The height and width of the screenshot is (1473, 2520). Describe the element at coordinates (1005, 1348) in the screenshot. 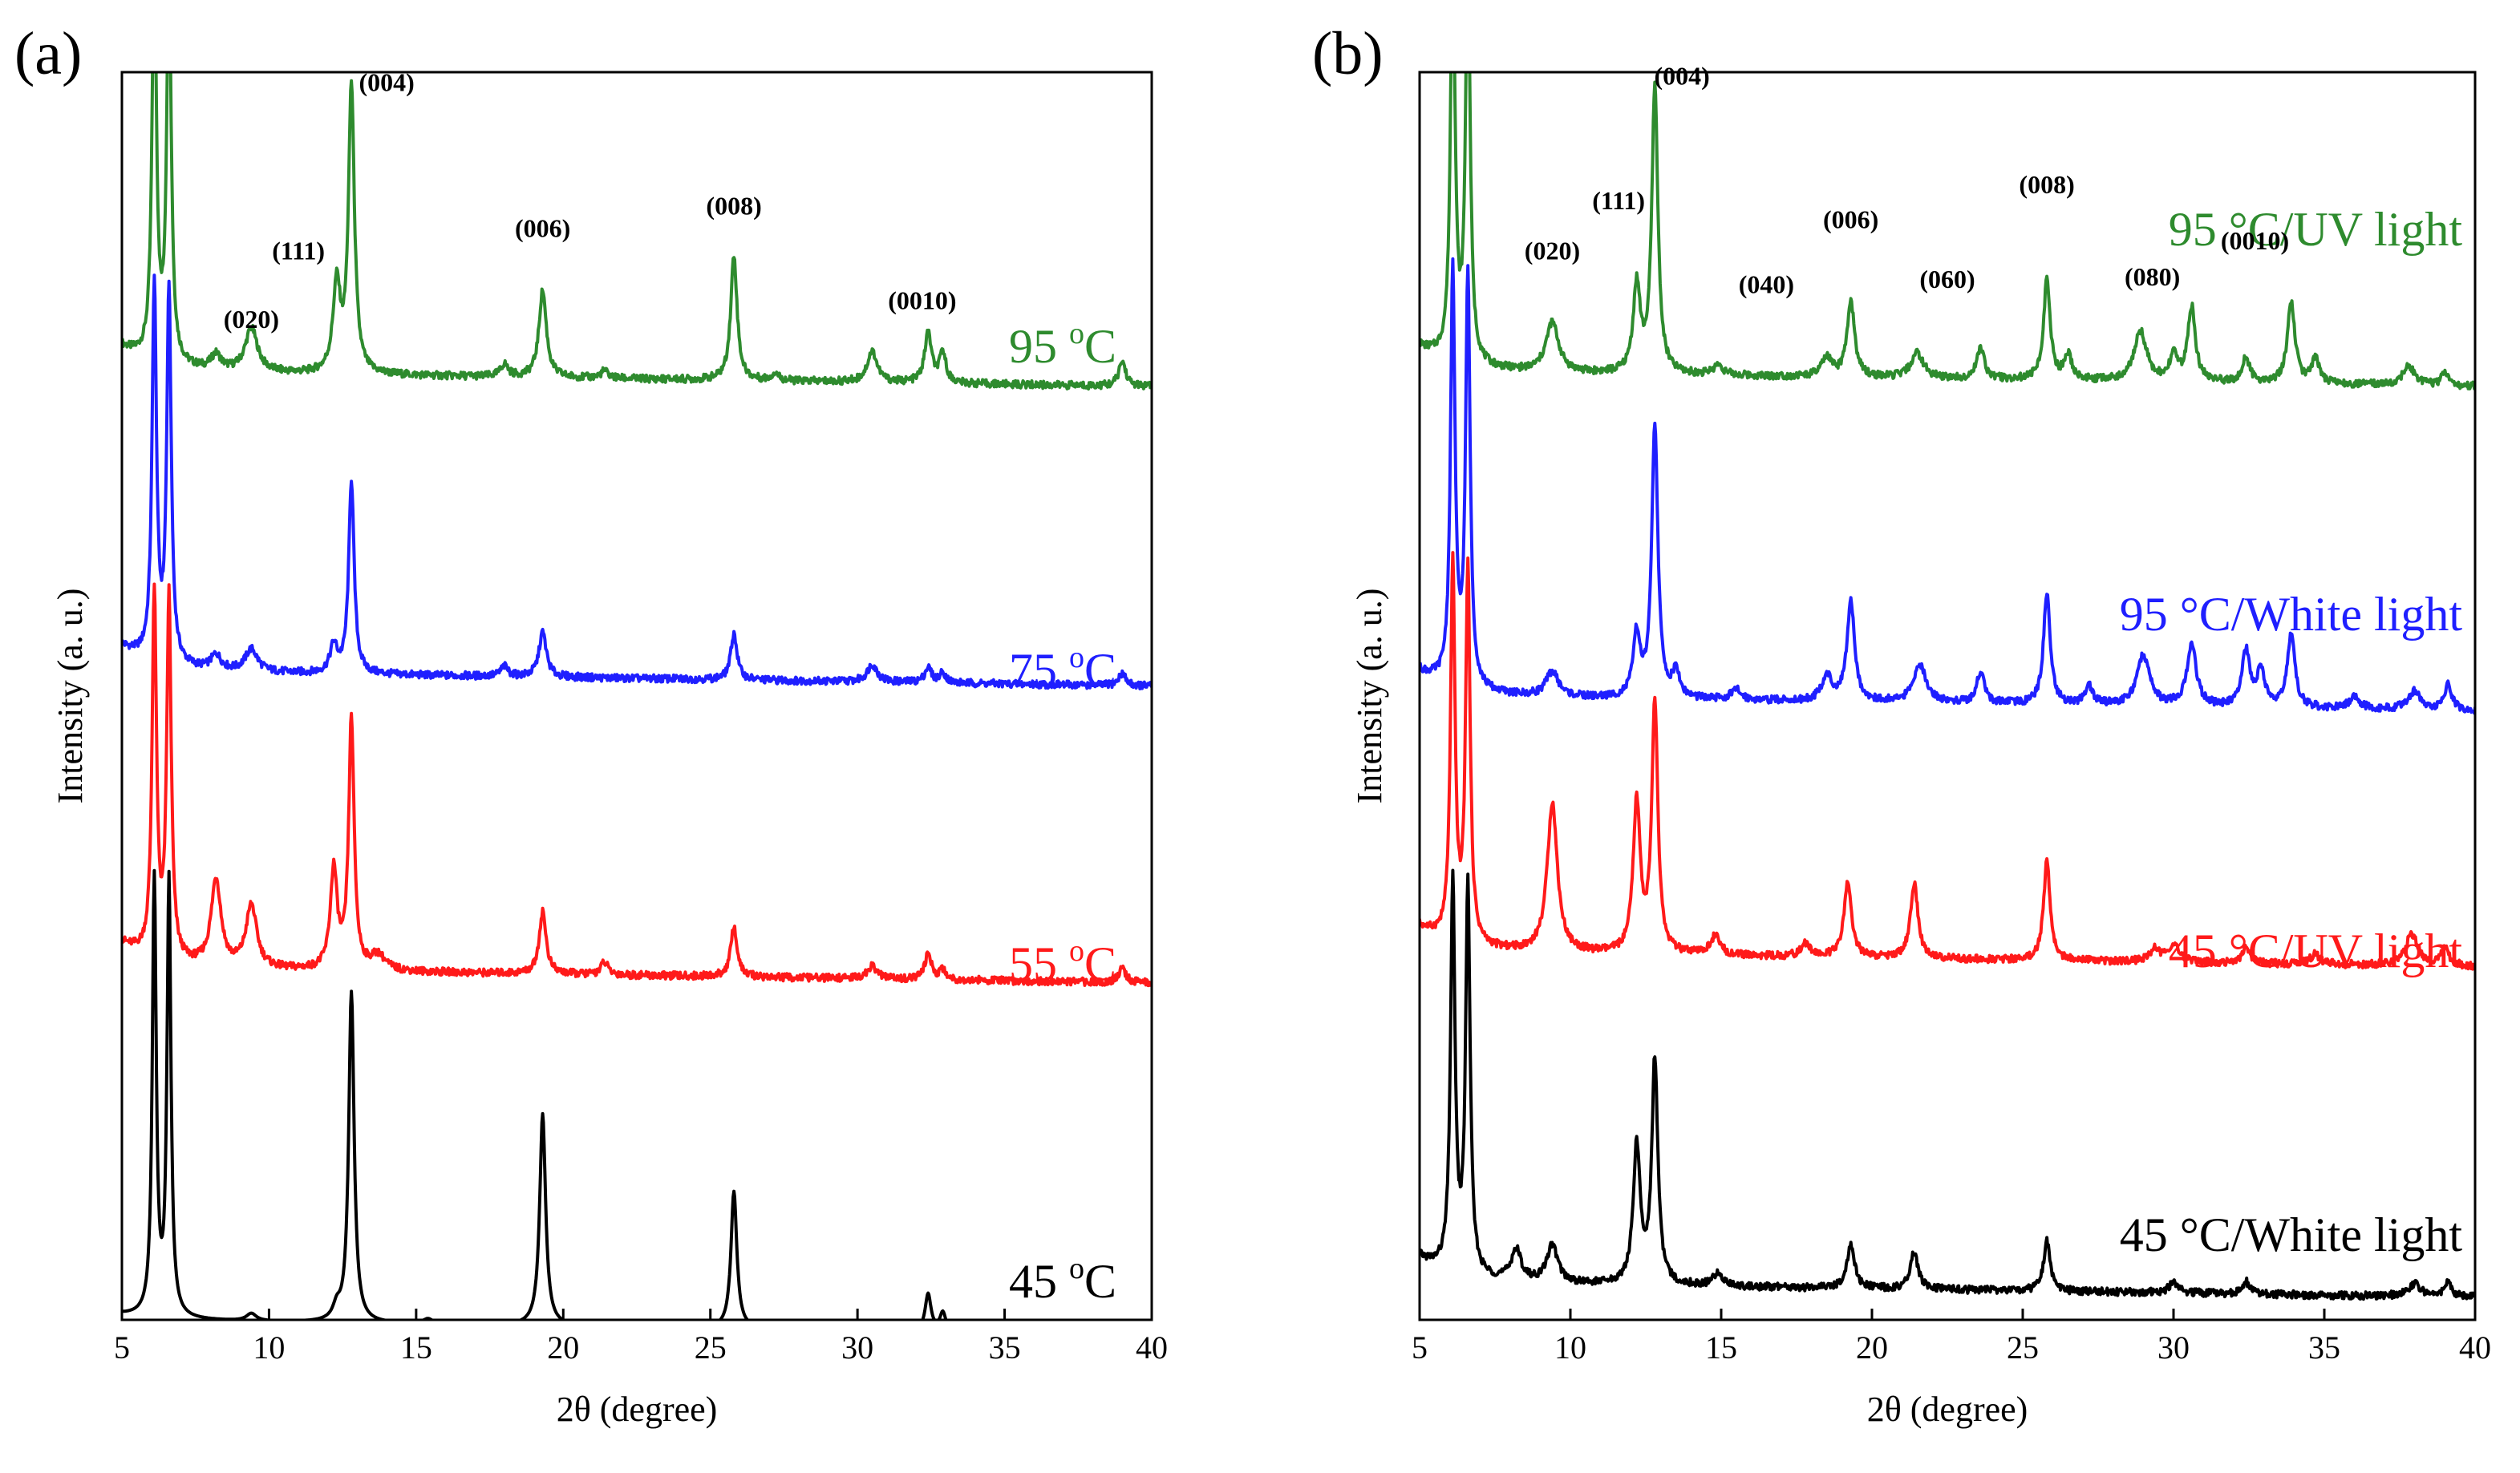

I see `x-tick-label-a-35: 35` at that location.